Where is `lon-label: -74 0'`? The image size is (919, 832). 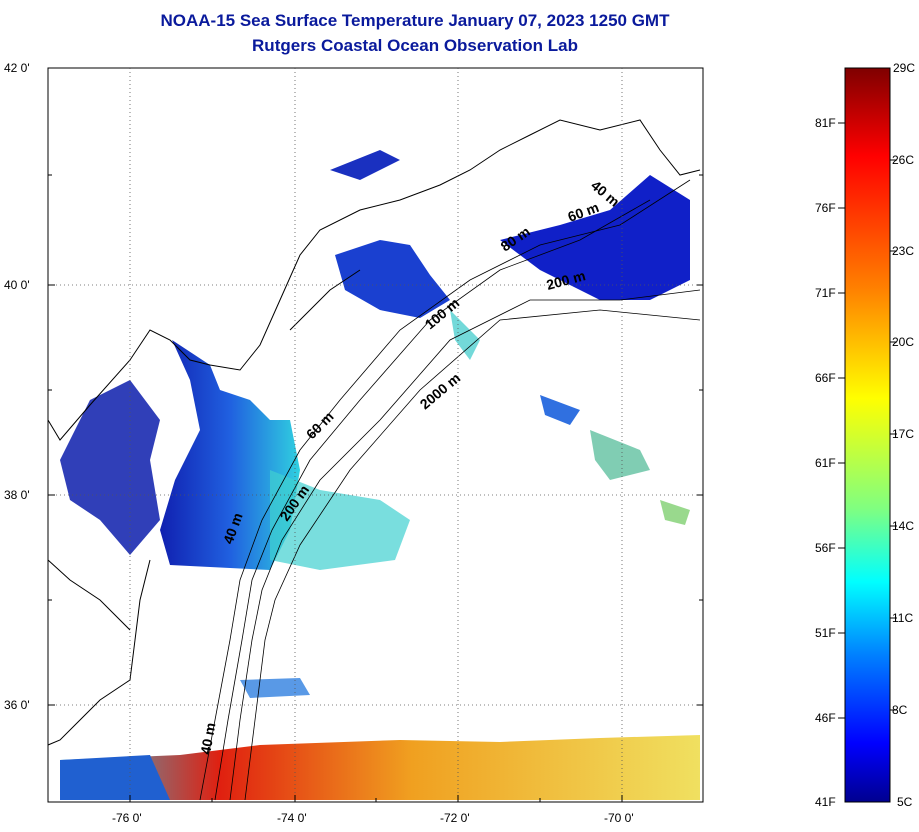 lon-label: -74 0' is located at coordinates (292, 818).